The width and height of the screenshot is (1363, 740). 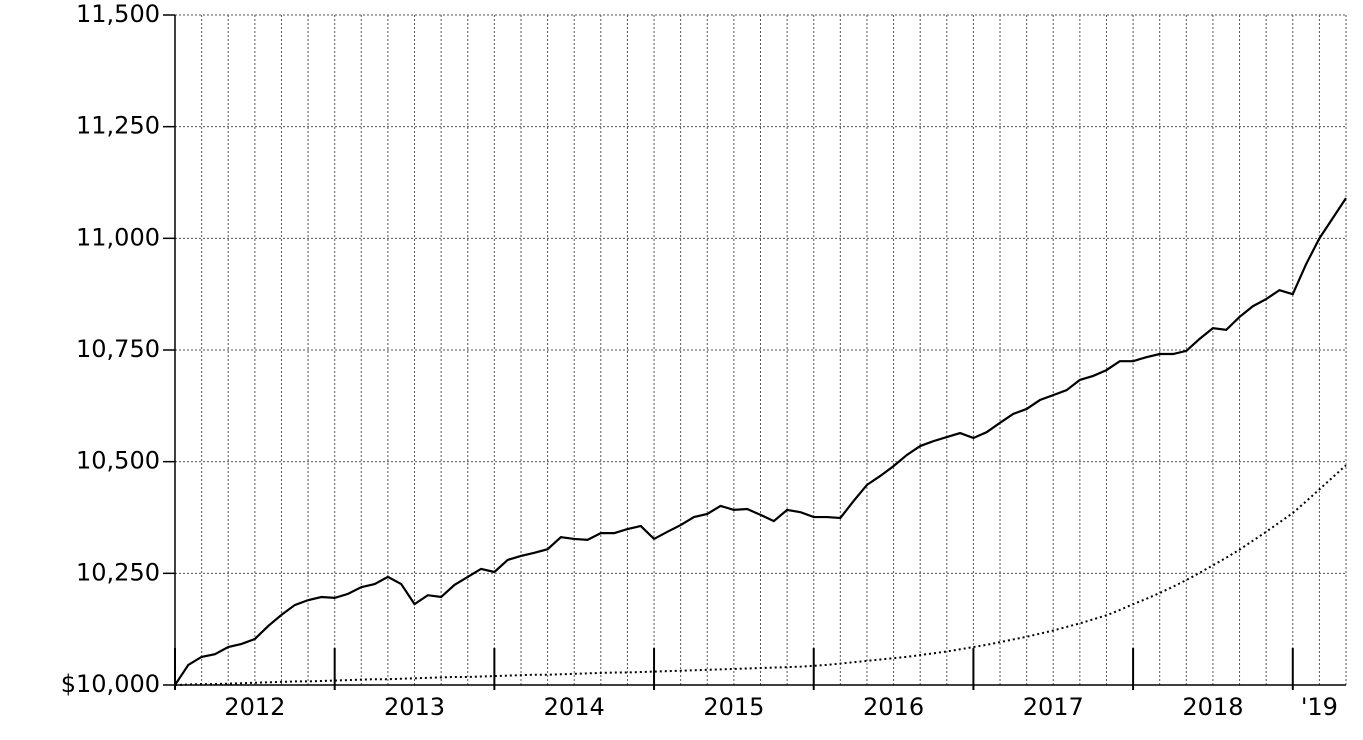 I want to click on y-tick-label: 10,250, so click(x=118, y=572).